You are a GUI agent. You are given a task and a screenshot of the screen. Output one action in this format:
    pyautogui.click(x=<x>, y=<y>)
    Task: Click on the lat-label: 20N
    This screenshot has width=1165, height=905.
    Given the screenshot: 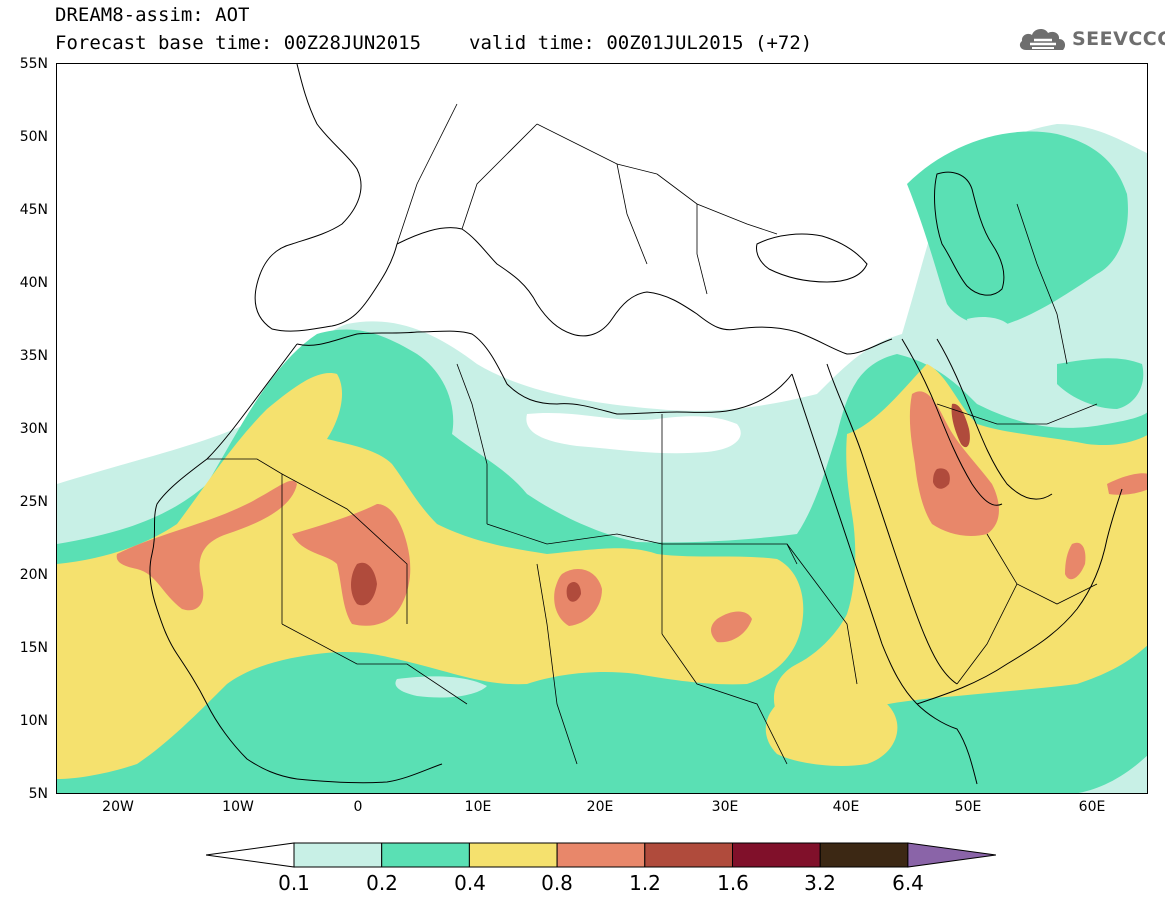 What is the action you would take?
    pyautogui.click(x=33, y=575)
    